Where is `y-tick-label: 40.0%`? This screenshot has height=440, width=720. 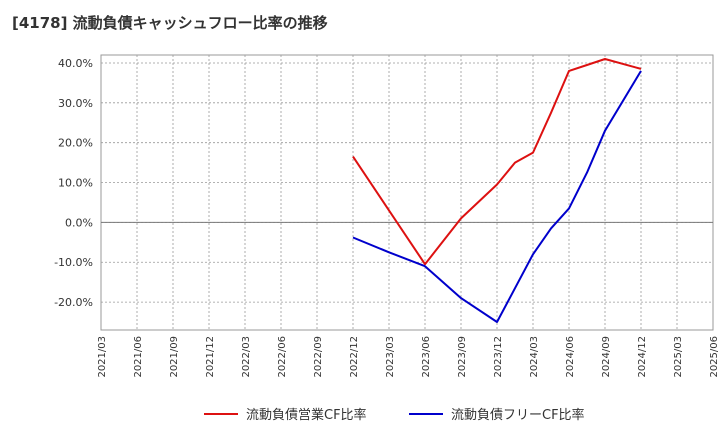 y-tick-label: 40.0% is located at coordinates (75, 63).